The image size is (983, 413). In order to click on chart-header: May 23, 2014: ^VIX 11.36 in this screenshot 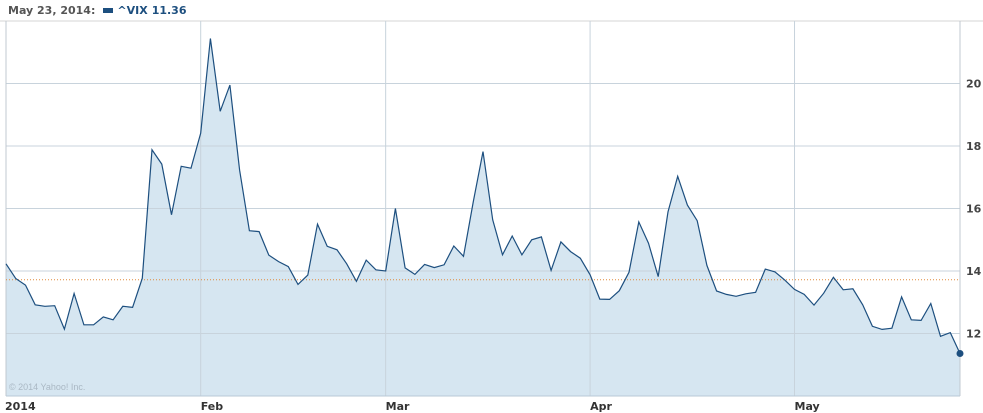, I will do `click(97, 10)`.